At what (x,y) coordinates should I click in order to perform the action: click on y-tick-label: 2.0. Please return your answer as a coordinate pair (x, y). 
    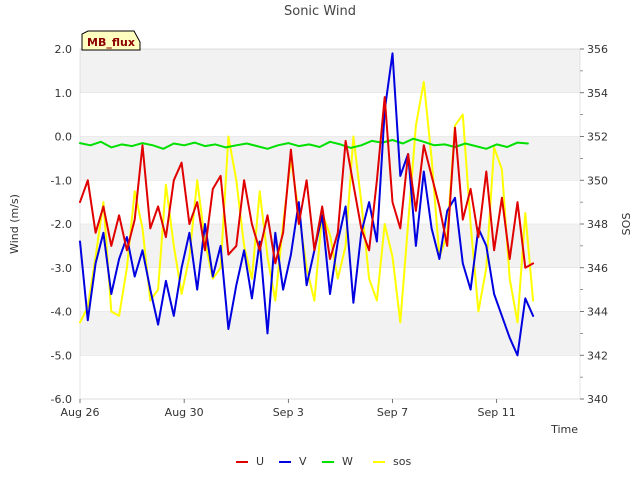
    Looking at the image, I should click on (64, 49).